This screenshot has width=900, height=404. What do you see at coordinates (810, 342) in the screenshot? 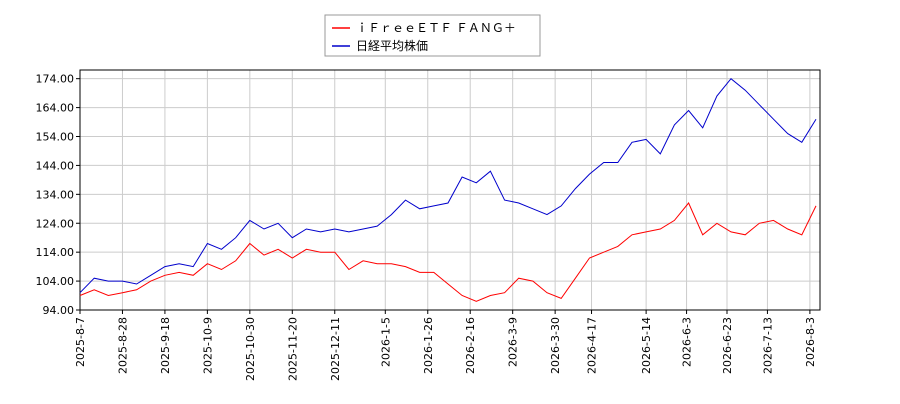
I see `x-tick-label: 2026-8-3` at bounding box center [810, 342].